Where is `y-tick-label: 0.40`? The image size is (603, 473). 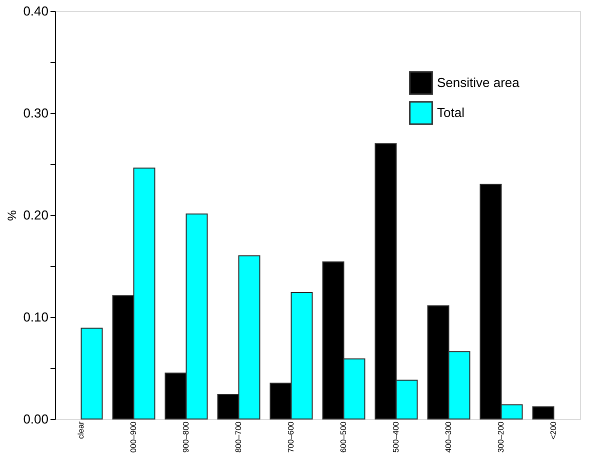 y-tick-label: 0.40 is located at coordinates (35, 11).